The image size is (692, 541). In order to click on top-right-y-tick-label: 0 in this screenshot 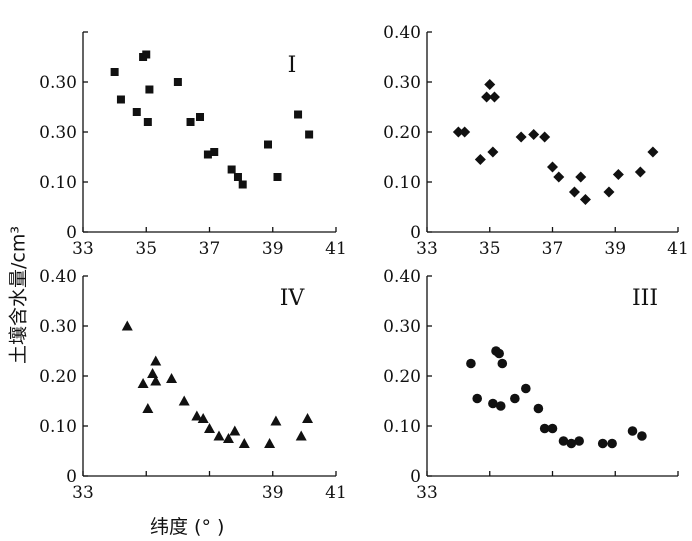, I will do `click(415, 233)`.